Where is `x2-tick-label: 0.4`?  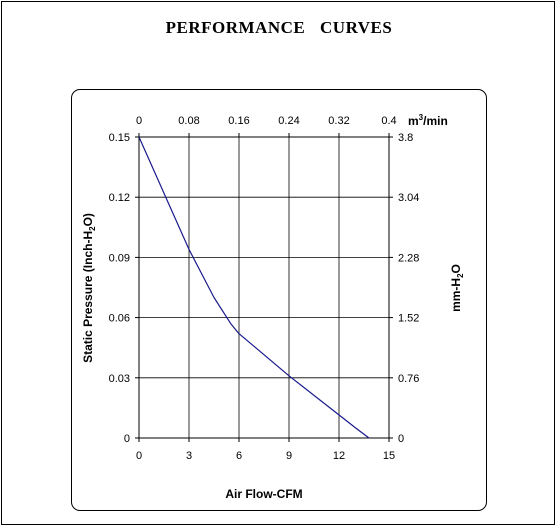 x2-tick-label: 0.4 is located at coordinates (388, 121).